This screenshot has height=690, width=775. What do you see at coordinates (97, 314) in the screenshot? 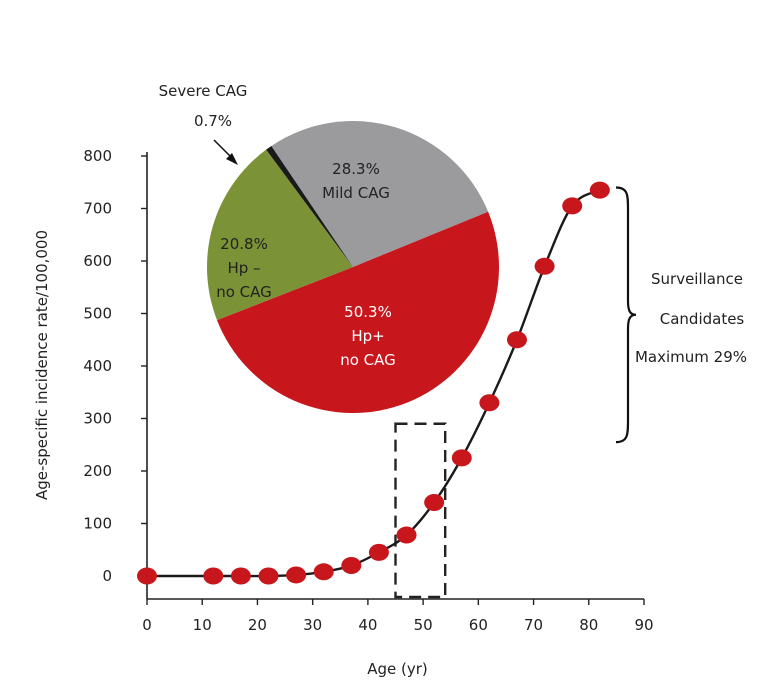
I see `y-tick-label: 500` at bounding box center [97, 314].